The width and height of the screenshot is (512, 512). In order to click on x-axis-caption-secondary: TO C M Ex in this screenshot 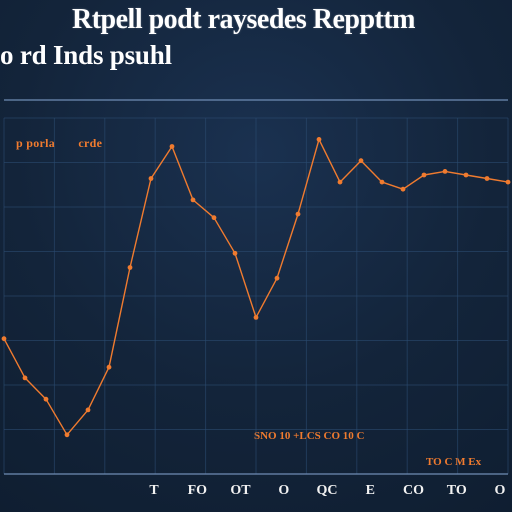, I will do `click(454, 462)`.